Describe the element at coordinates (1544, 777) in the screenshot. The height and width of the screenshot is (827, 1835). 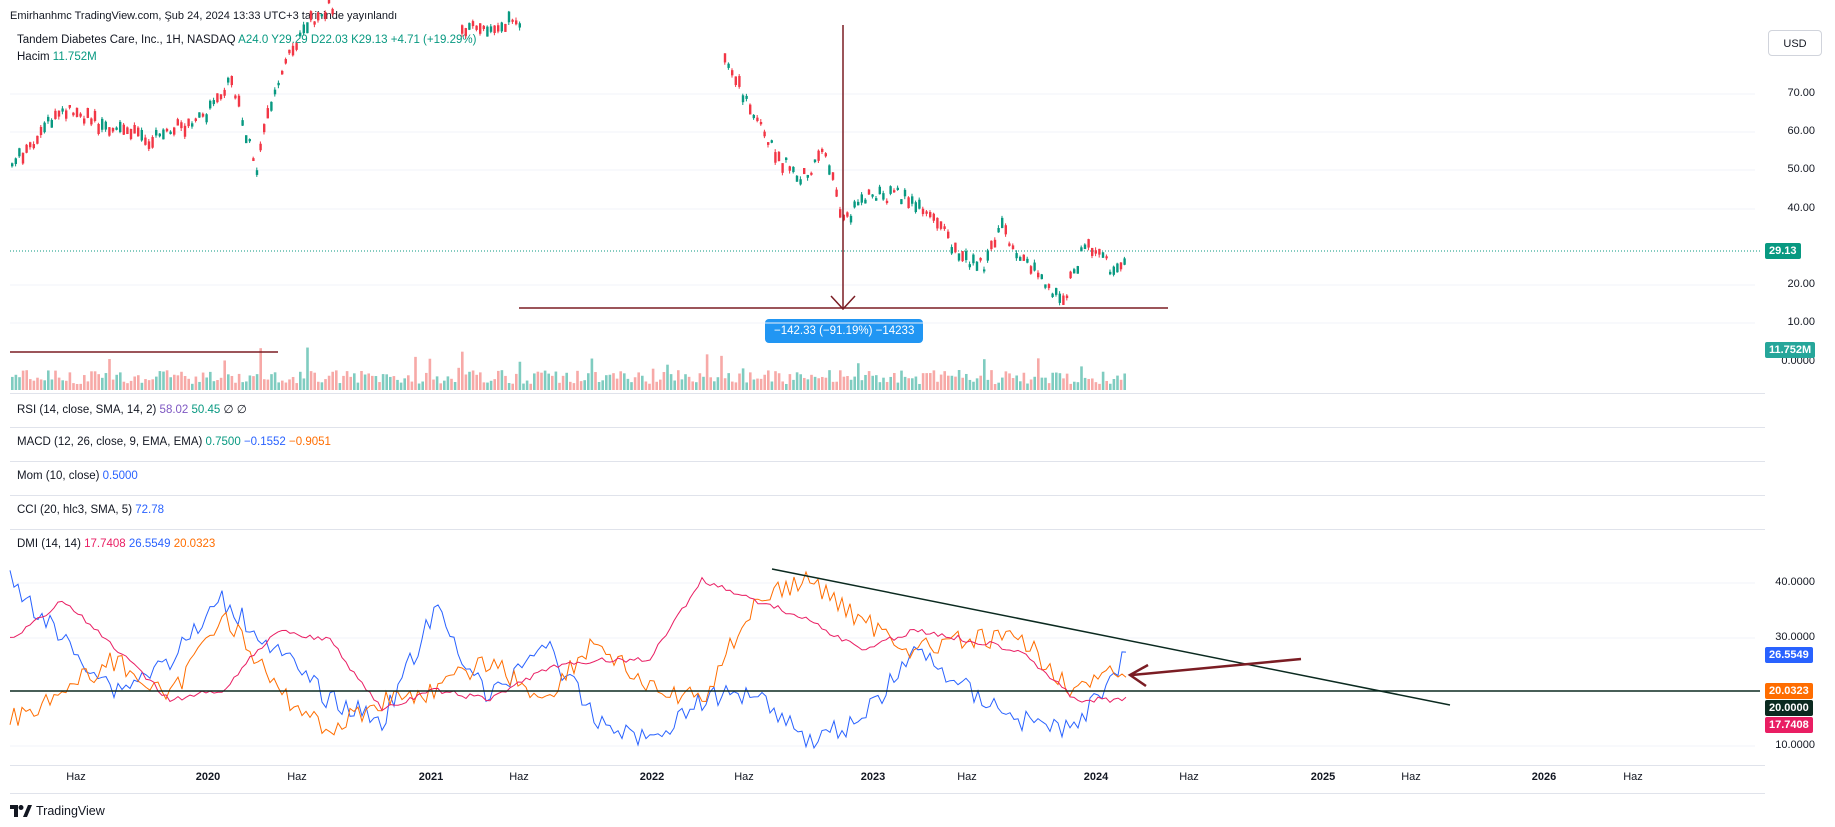
I see `time-axis-label: 2026` at that location.